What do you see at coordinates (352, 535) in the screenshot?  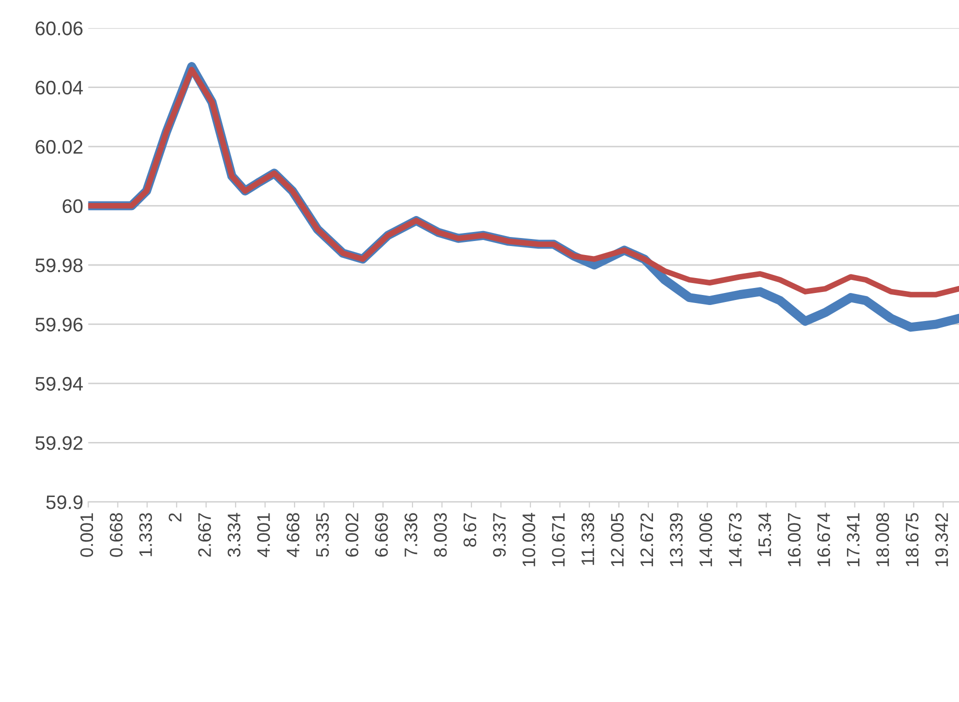 I see `x-tick-label: 6.002` at bounding box center [352, 535].